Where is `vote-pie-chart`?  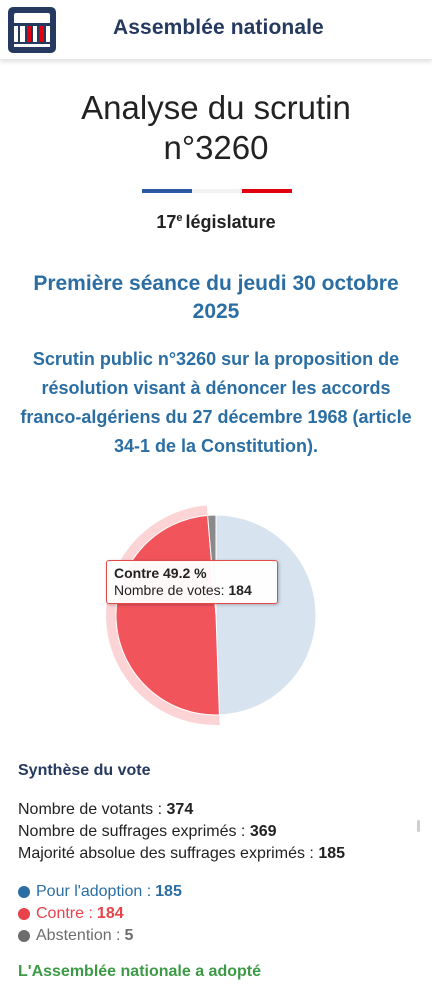 vote-pie-chart is located at coordinates (216, 615).